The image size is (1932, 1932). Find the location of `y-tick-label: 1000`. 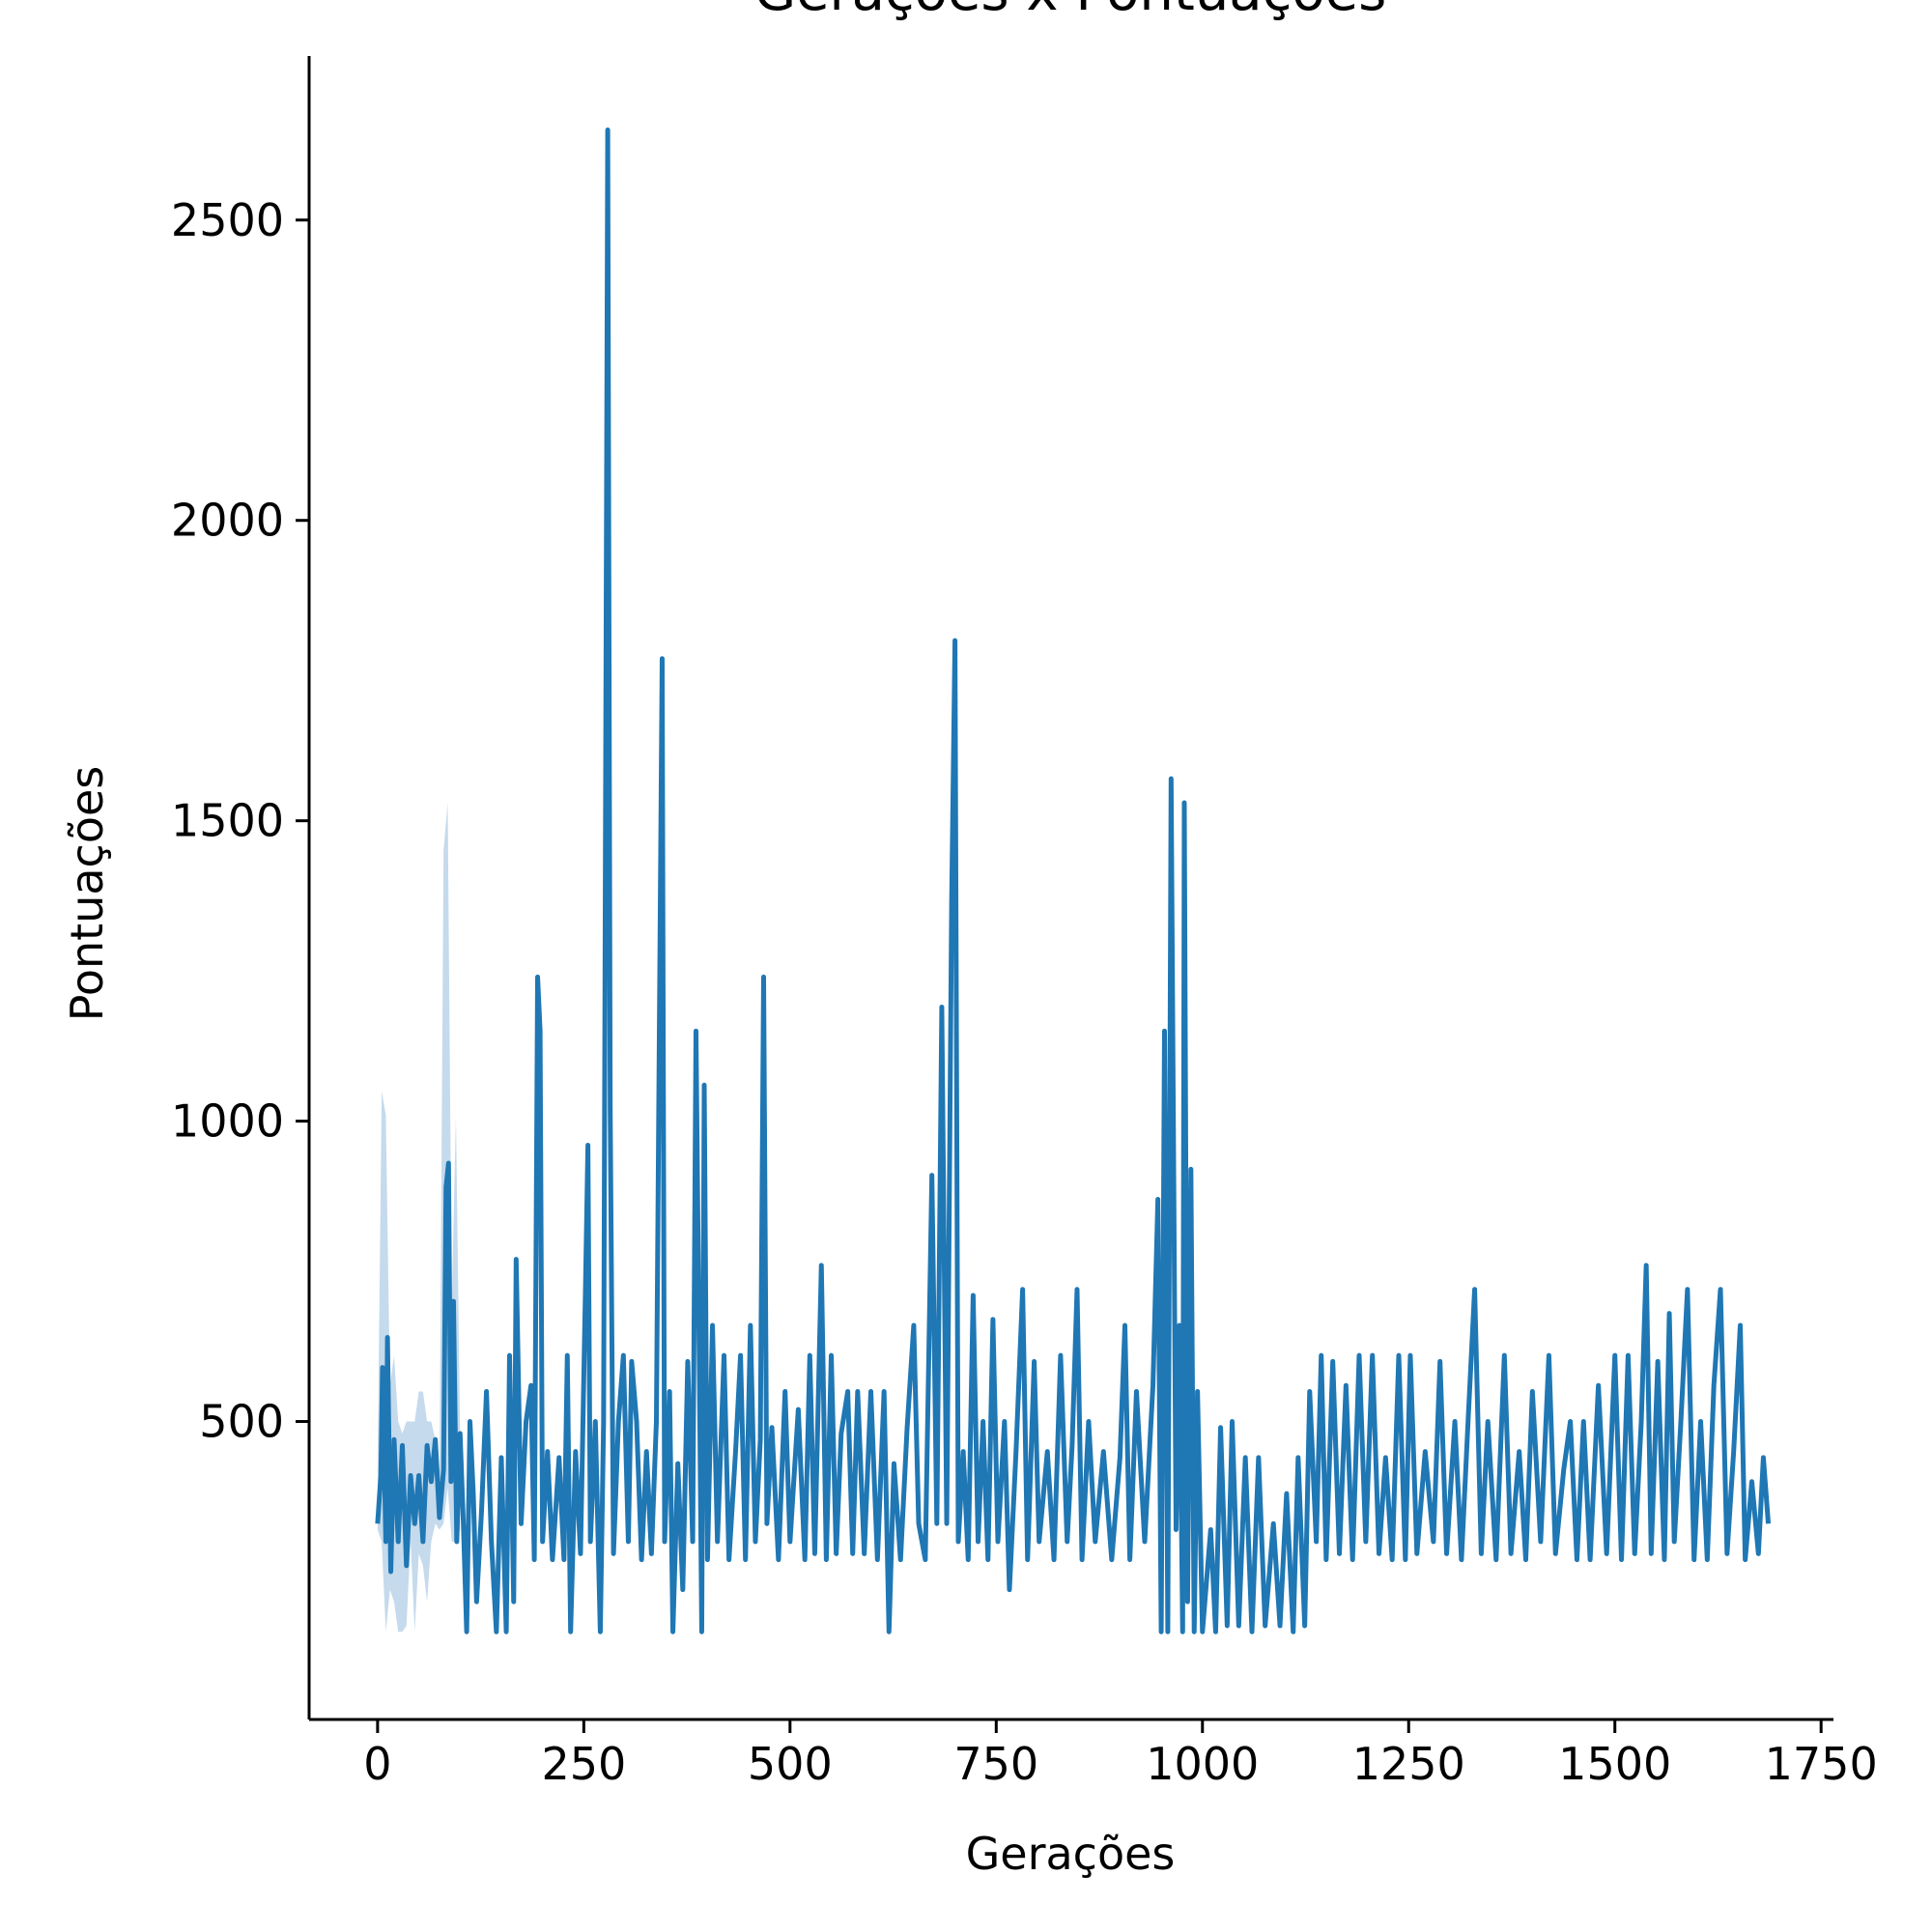

y-tick-label: 1000 is located at coordinates (227, 1121).